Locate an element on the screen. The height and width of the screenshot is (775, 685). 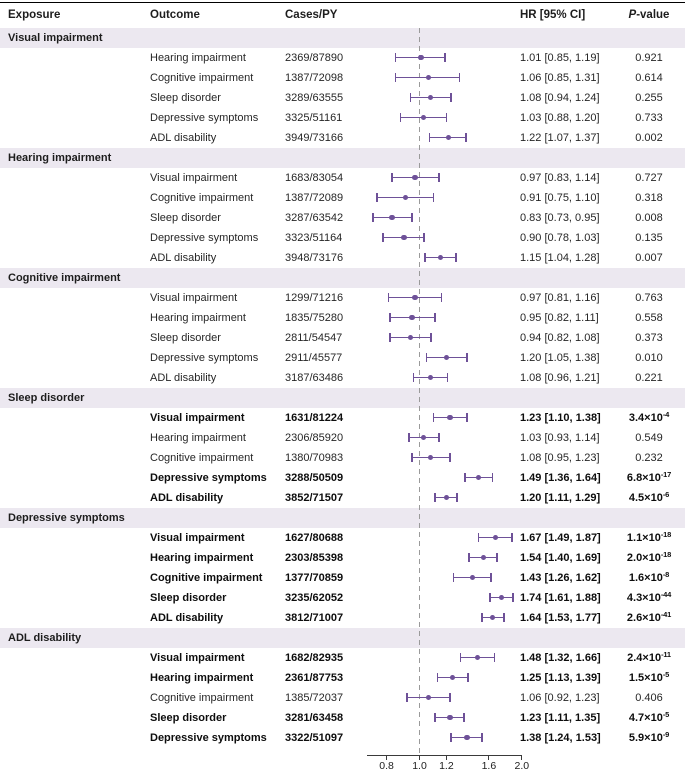
column-header-hr-ci: HR [95% CI] is located at coordinates (553, 15).